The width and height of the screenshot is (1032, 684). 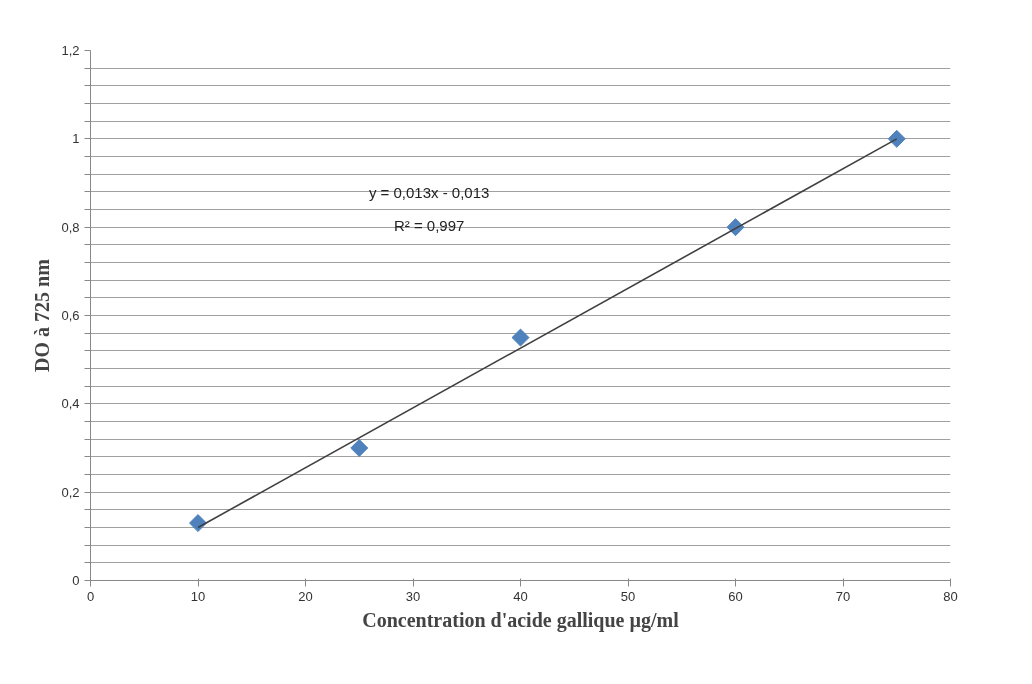 What do you see at coordinates (735, 596) in the screenshot?
I see `x-tick-label: 60` at bounding box center [735, 596].